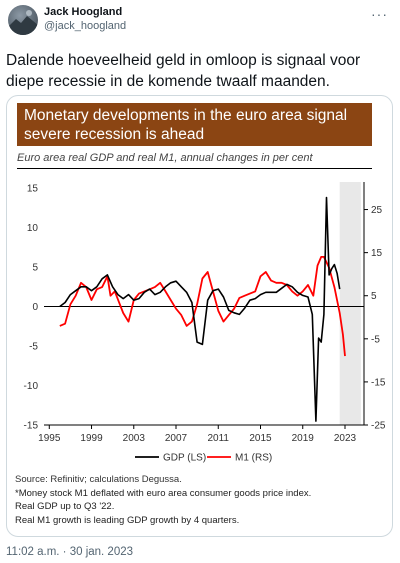  What do you see at coordinates (65, 506) in the screenshot?
I see `figure-note-2: Real GDP up to Q3 '22.` at bounding box center [65, 506].